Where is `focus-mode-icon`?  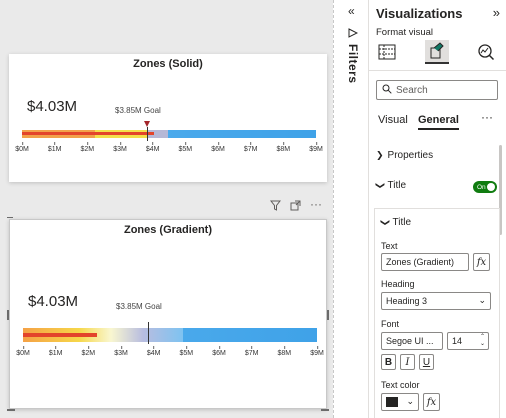 focus-mode-icon is located at coordinates (295, 207).